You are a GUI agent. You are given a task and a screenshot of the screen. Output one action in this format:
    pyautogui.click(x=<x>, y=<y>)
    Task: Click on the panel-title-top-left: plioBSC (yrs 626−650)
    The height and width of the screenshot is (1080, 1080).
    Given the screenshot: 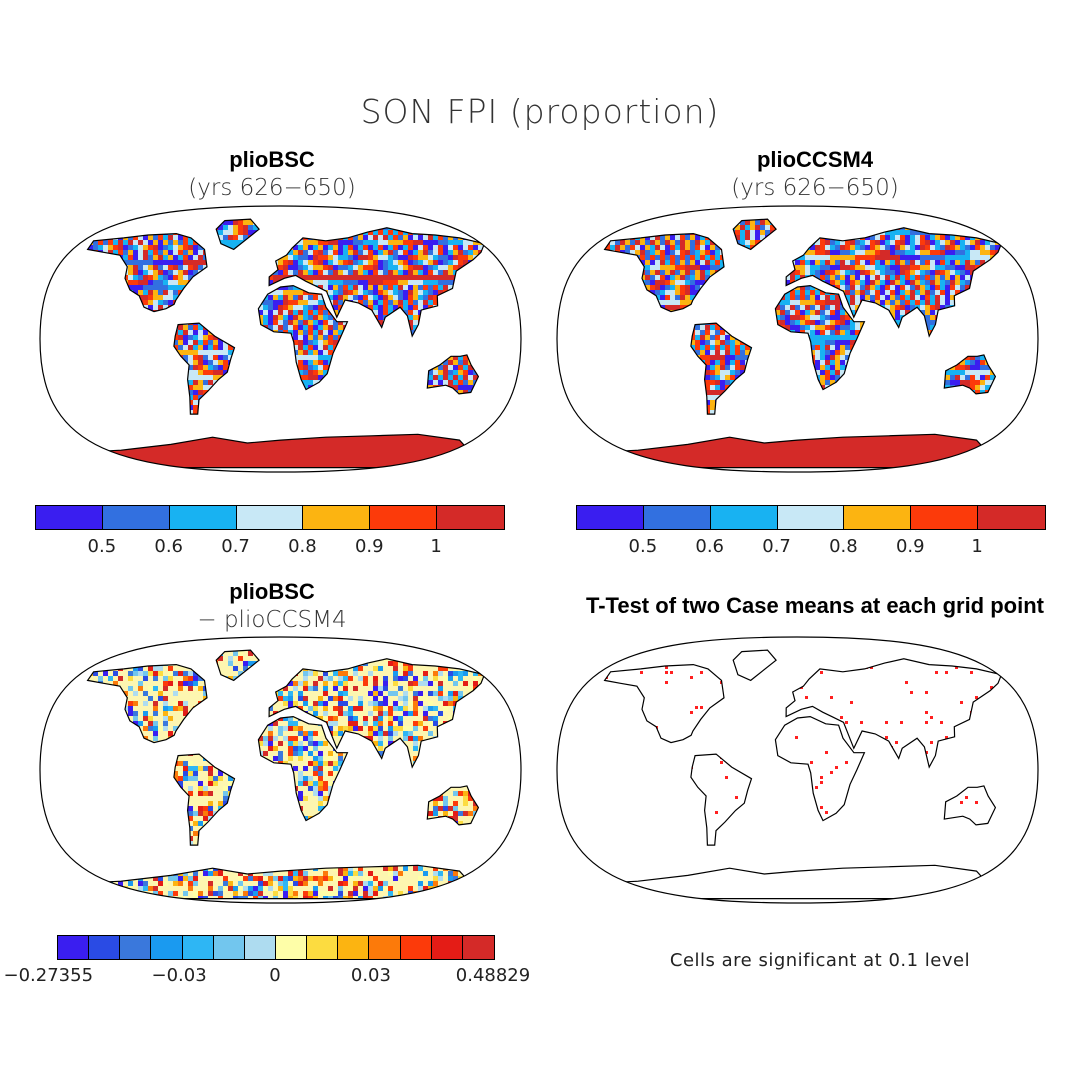 What is the action you would take?
    pyautogui.click(x=272, y=174)
    